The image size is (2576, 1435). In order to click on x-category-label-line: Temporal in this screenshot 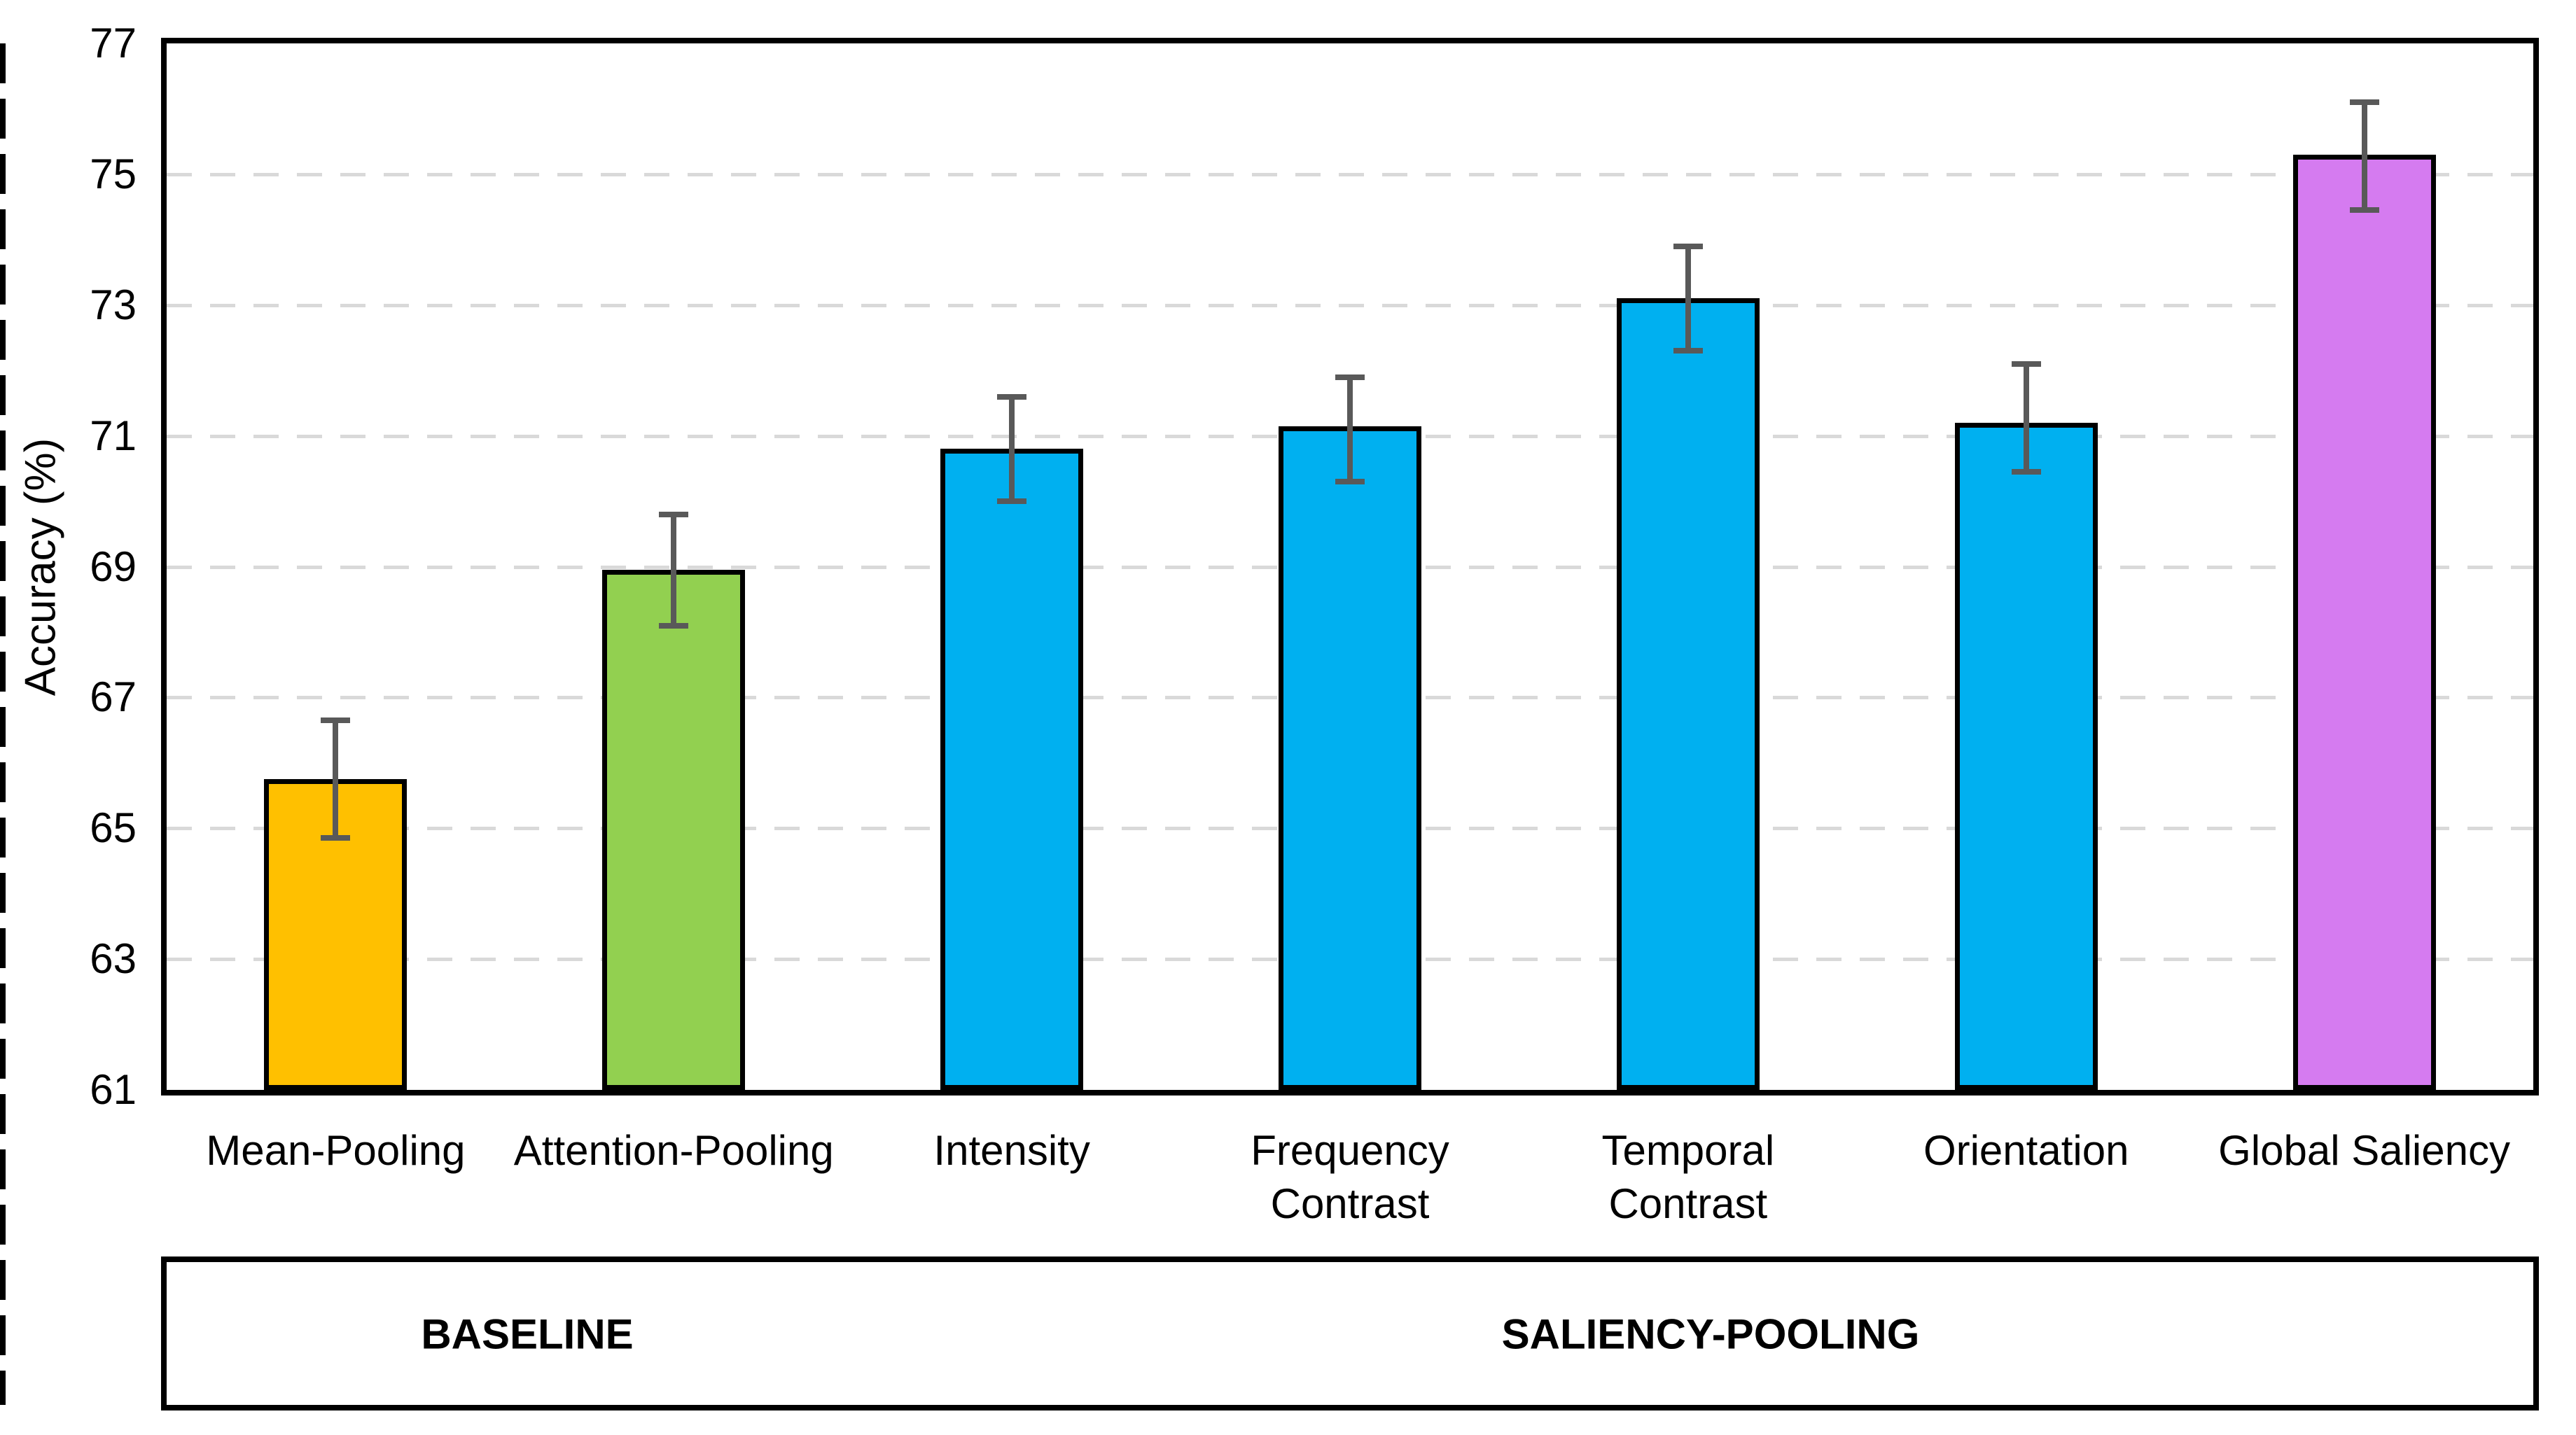, I will do `click(1688, 1150)`.